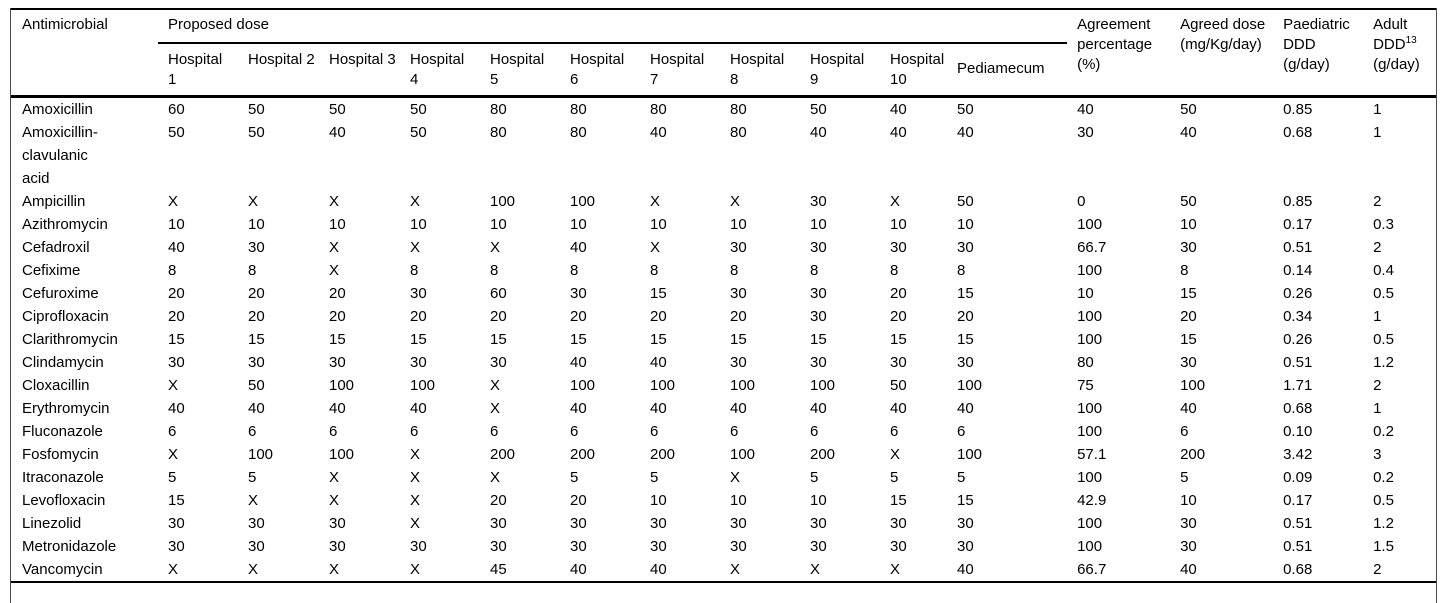 The image size is (1445, 603). Describe the element at coordinates (735, 477) in the screenshot. I see `hospital-8-dose-cell: X` at that location.